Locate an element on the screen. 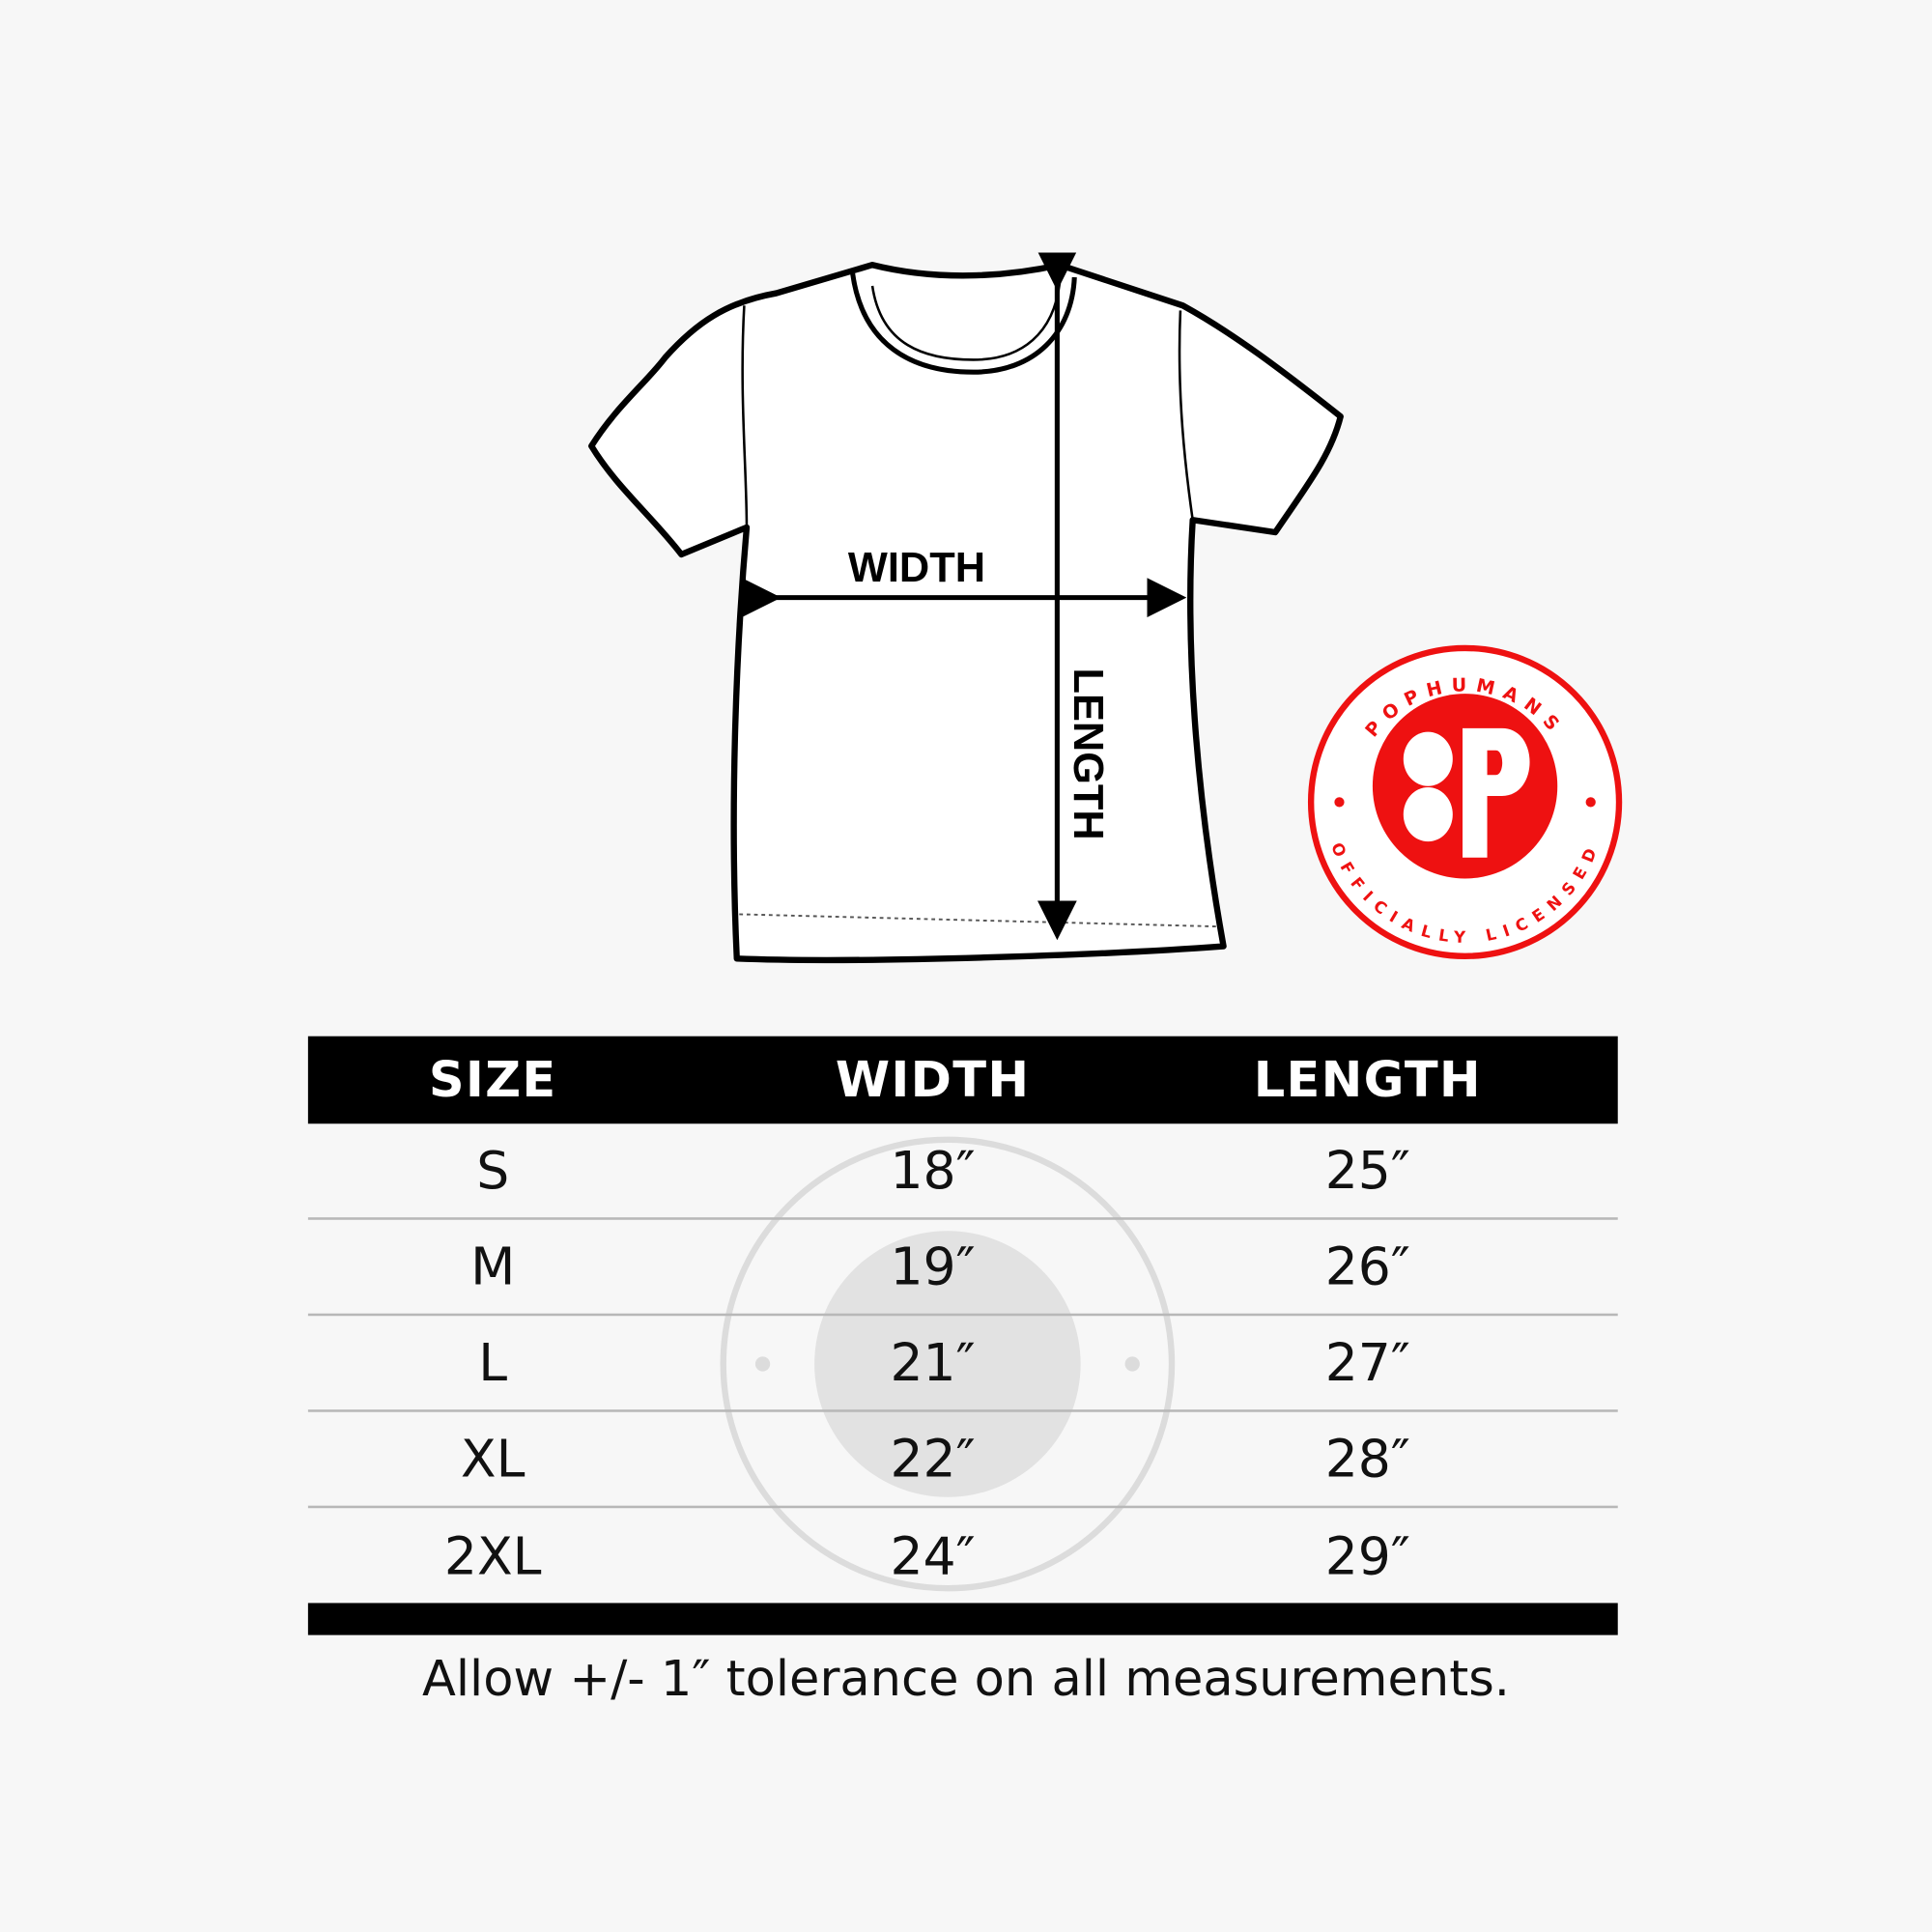 Image resolution: width=1932 pixels, height=1932 pixels. tshirt-outline is located at coordinates (966, 613).